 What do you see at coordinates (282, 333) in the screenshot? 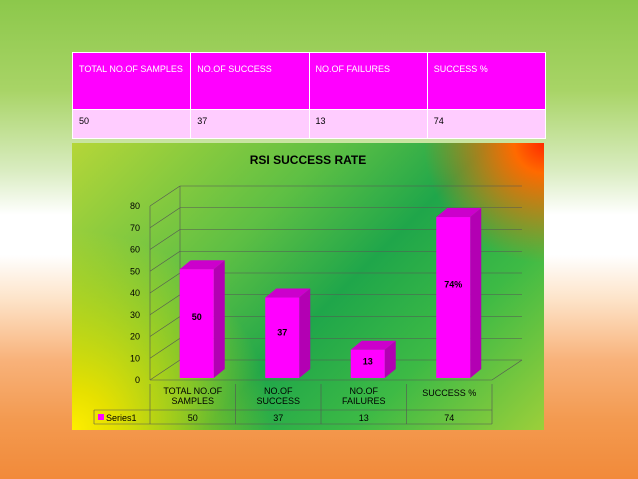
I see `data-label: 37` at bounding box center [282, 333].